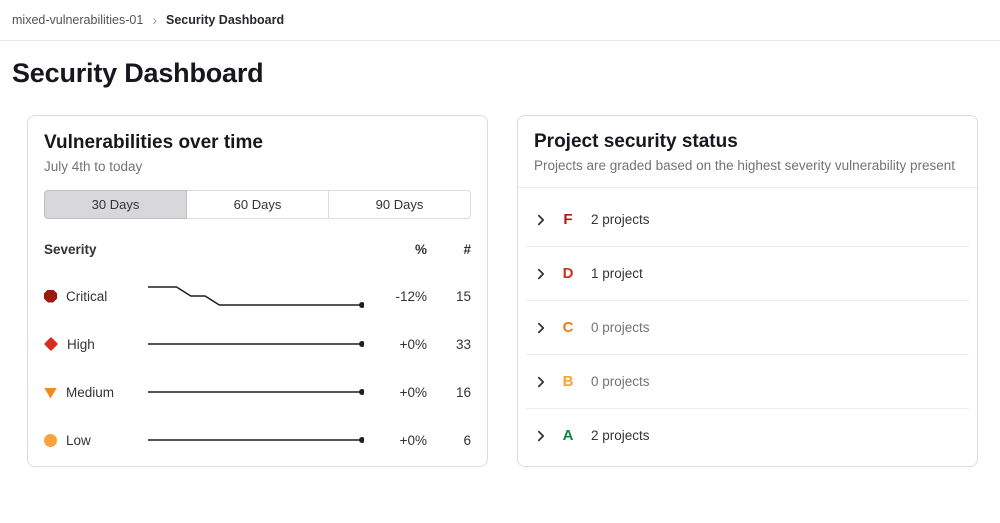  Describe the element at coordinates (413, 440) in the screenshot. I see `low-percent-change: +0%` at that location.